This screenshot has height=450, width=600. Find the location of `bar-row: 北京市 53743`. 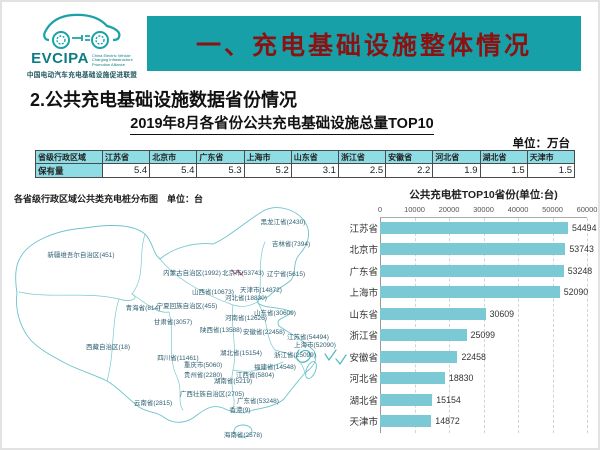

bar-row: 北京市 53743 is located at coordinates (469, 250).